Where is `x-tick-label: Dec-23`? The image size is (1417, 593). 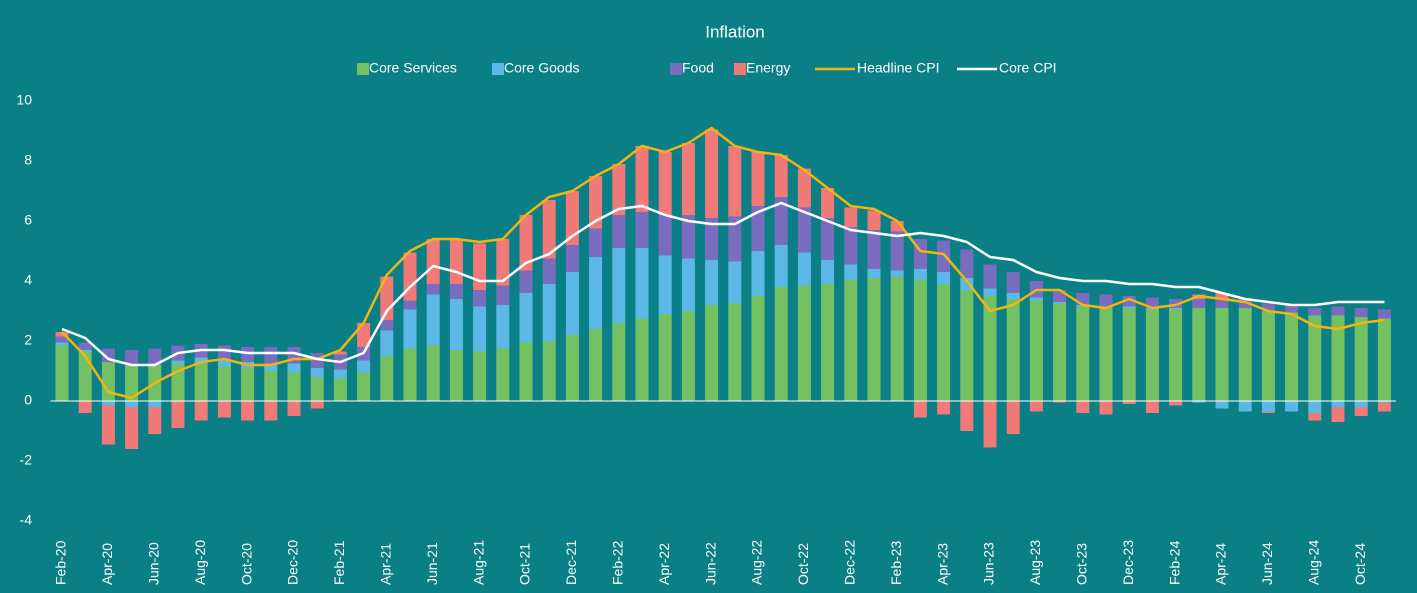 x-tick-label: Dec-23 is located at coordinates (1128, 562).